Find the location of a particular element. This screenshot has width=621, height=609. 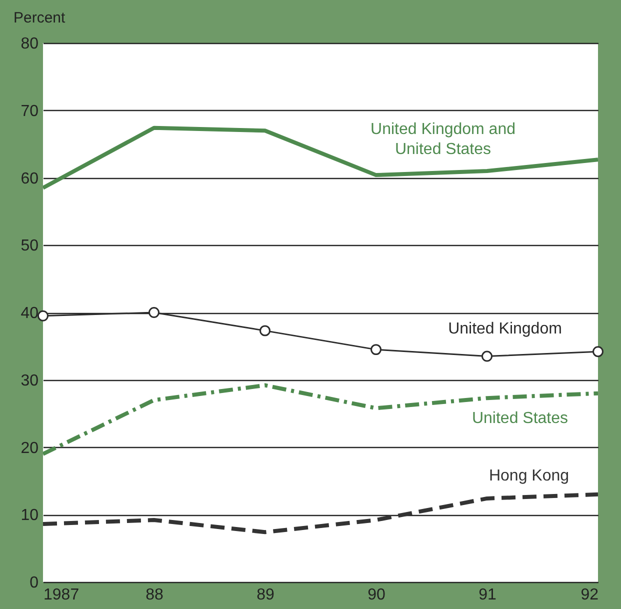

series-label: Hong Kong is located at coordinates (529, 475).